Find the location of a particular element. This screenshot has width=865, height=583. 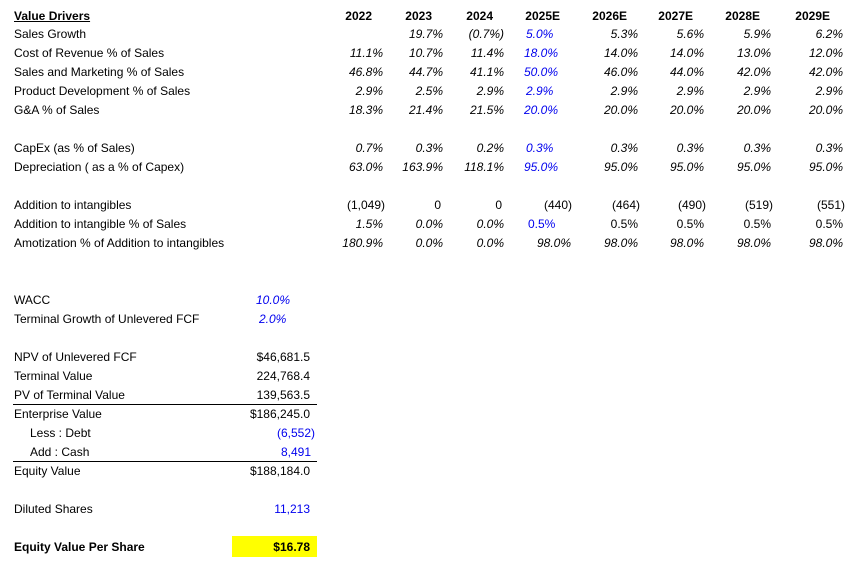

cell: 21.5% is located at coordinates (486, 110).